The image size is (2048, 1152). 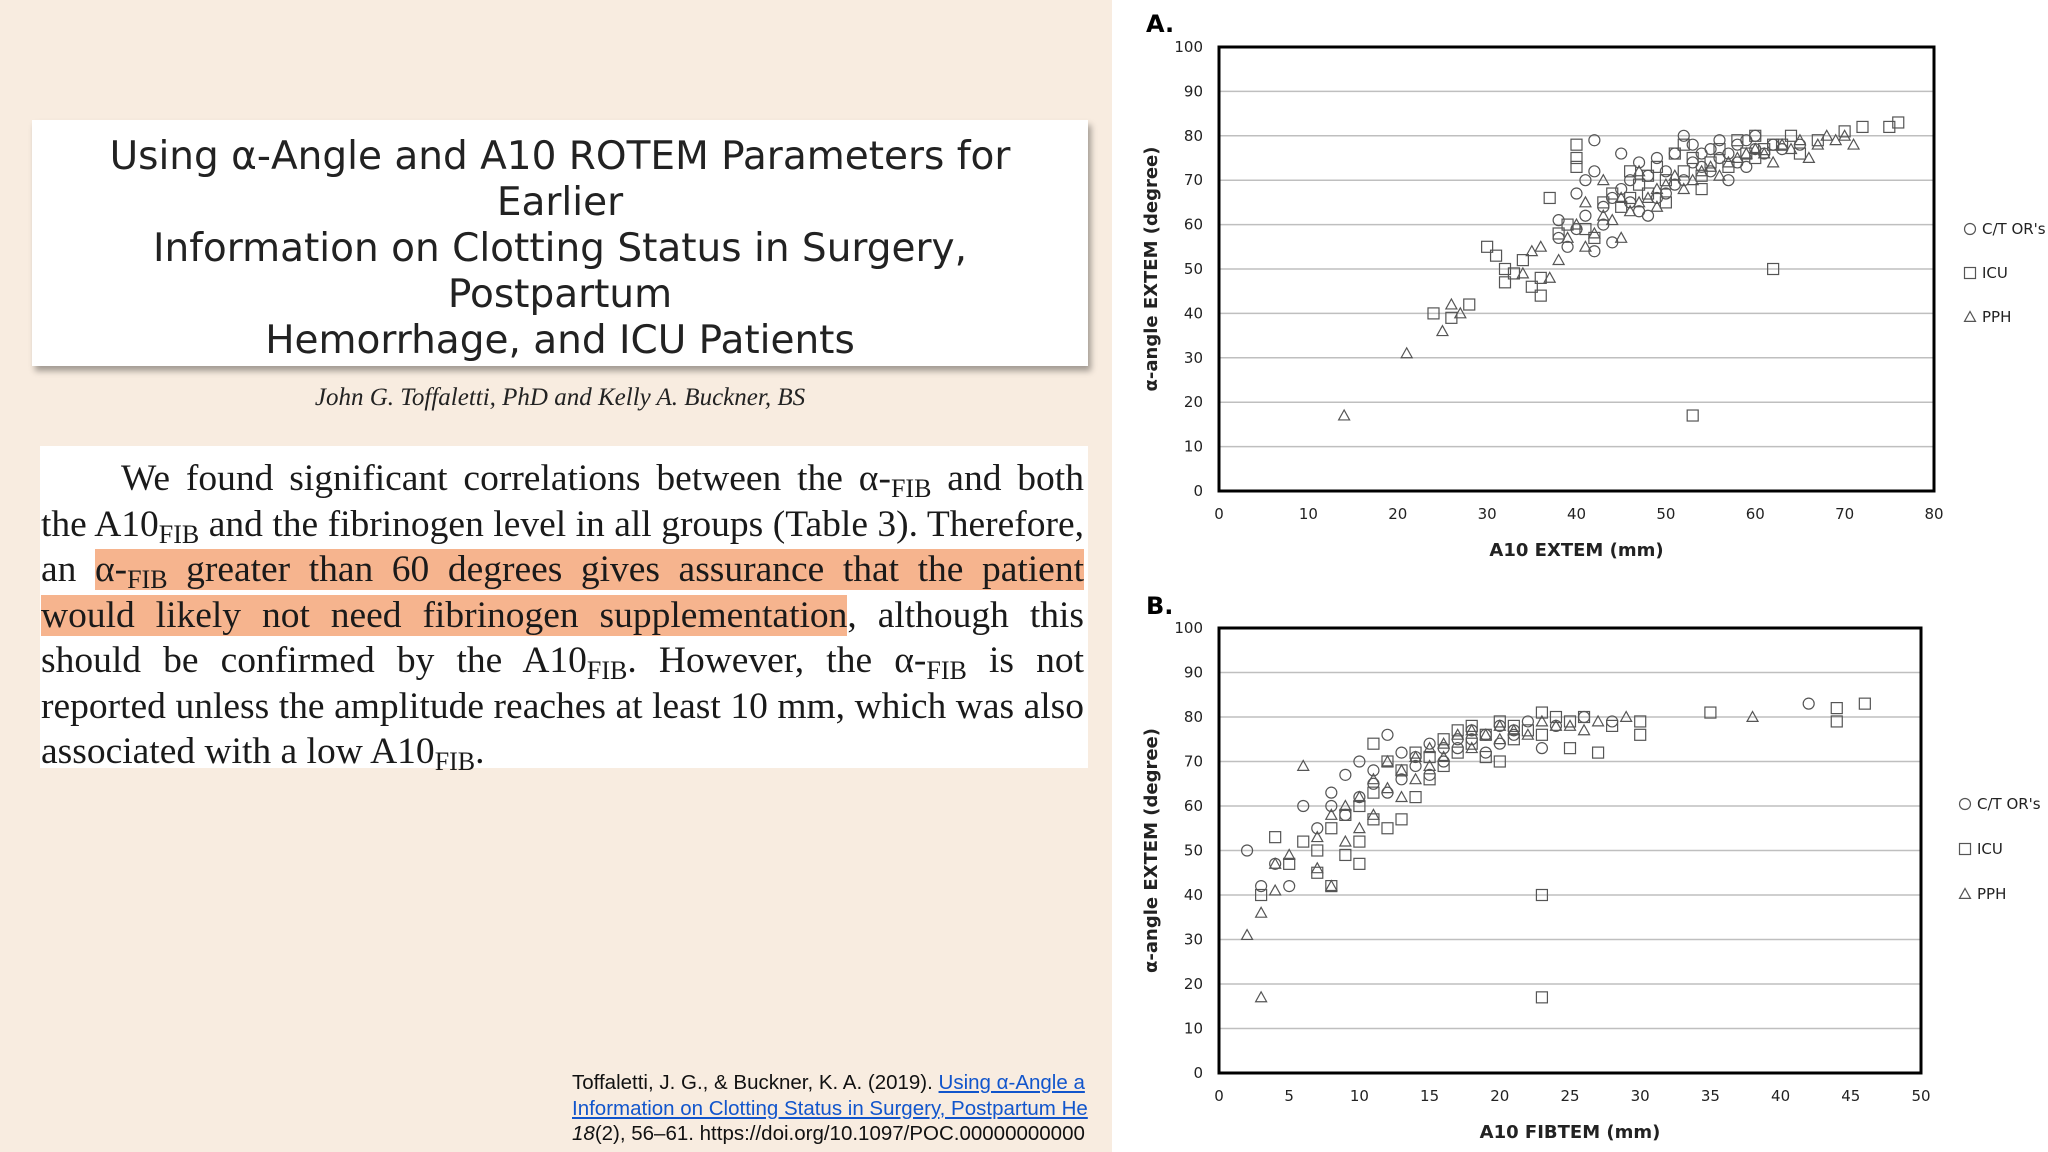 What do you see at coordinates (1193, 673) in the screenshot?
I see `y-tick-label: 90` at bounding box center [1193, 673].